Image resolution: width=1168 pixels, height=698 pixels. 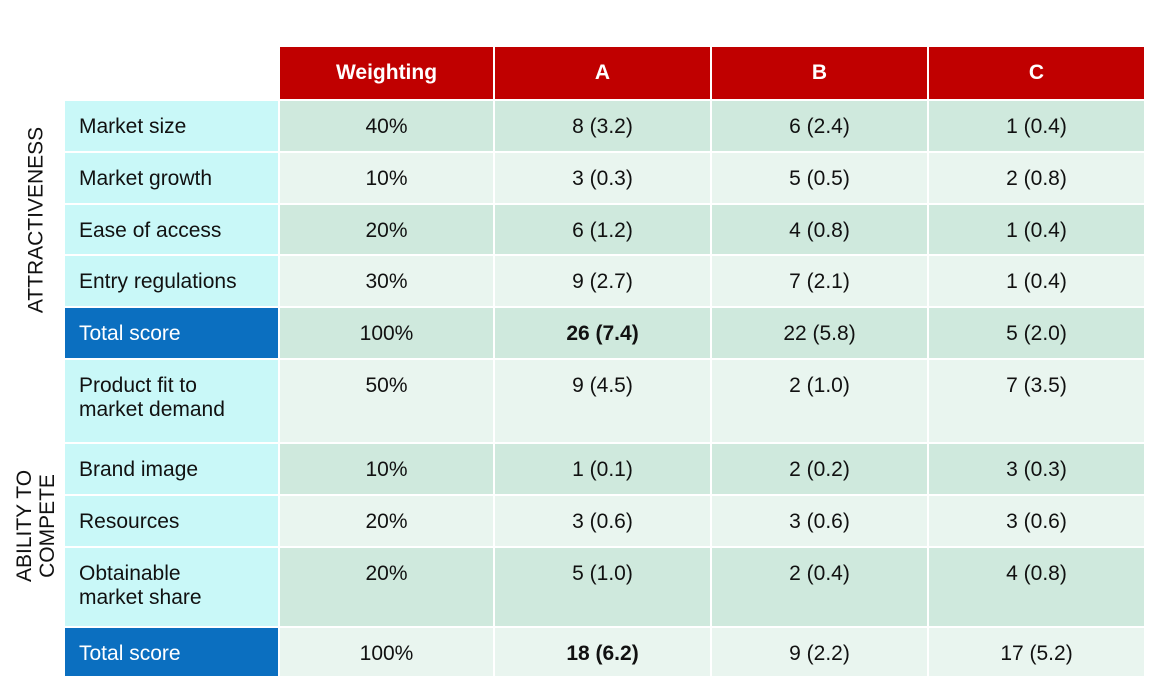 I want to click on score-c-cell: 5 (2.0), so click(x=1036, y=333).